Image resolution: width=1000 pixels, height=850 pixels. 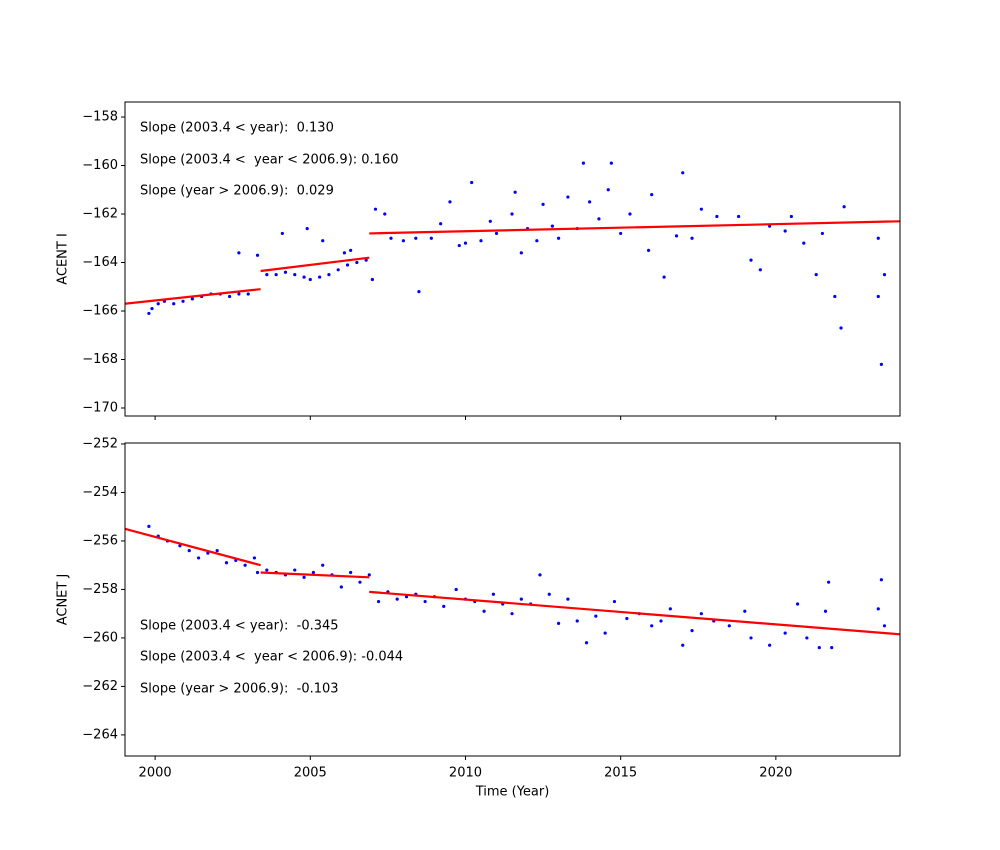 I want to click on y-tick-label: −258, so click(x=100, y=589).